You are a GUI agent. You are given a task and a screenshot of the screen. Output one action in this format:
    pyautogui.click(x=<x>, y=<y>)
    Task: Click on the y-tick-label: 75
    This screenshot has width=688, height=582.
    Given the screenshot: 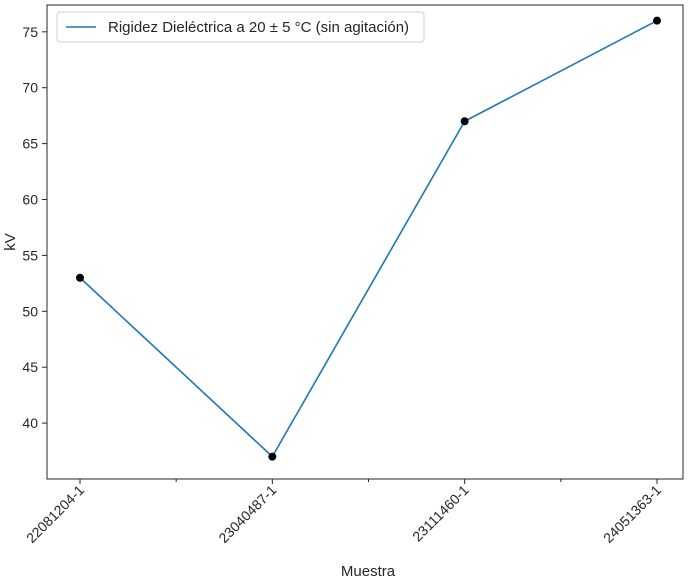 What is the action you would take?
    pyautogui.click(x=30, y=32)
    